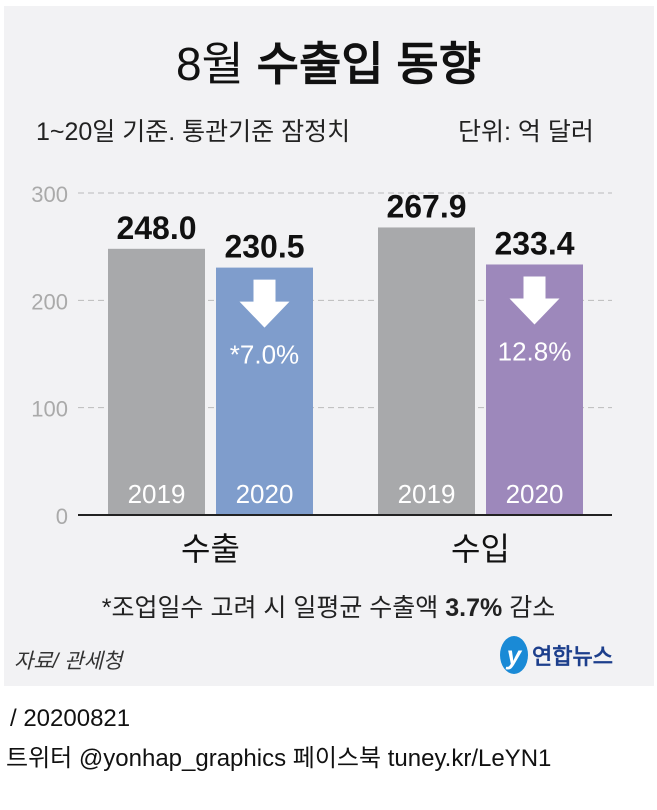 This screenshot has width=657, height=810. Describe the element at coordinates (49, 301) in the screenshot. I see `y-tick-label: 200` at that location.